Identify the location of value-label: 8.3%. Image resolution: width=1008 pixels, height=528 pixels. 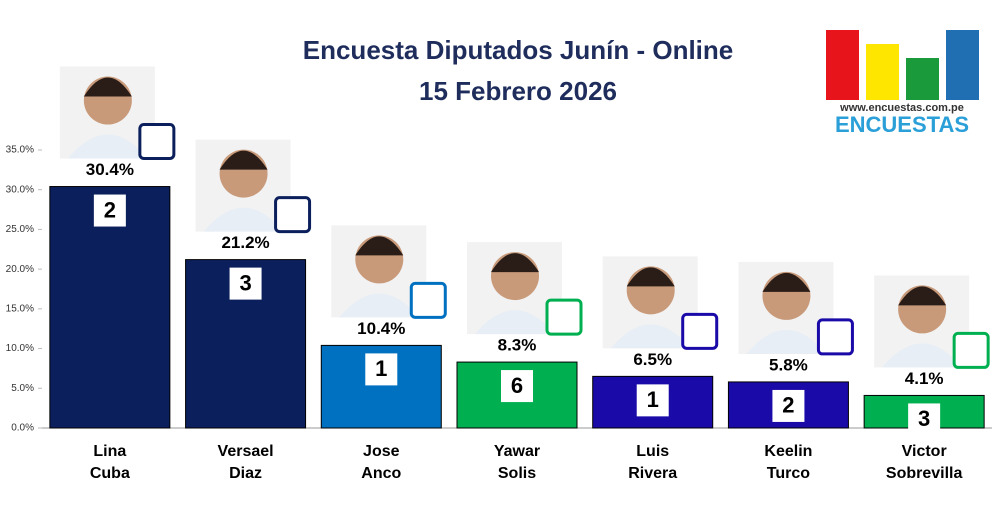
(517, 345).